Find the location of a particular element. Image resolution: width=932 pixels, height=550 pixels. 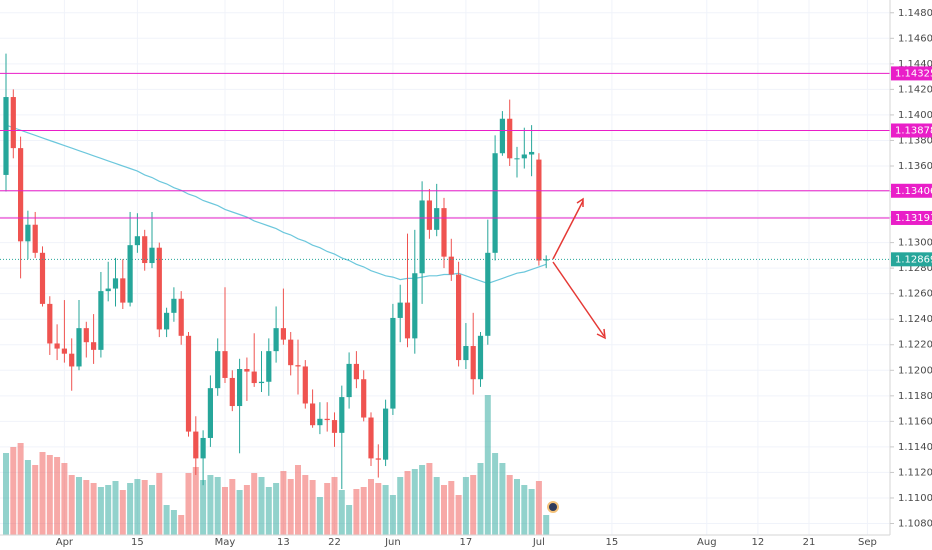

y-tick-label: 1.14200 is located at coordinates (915, 89).